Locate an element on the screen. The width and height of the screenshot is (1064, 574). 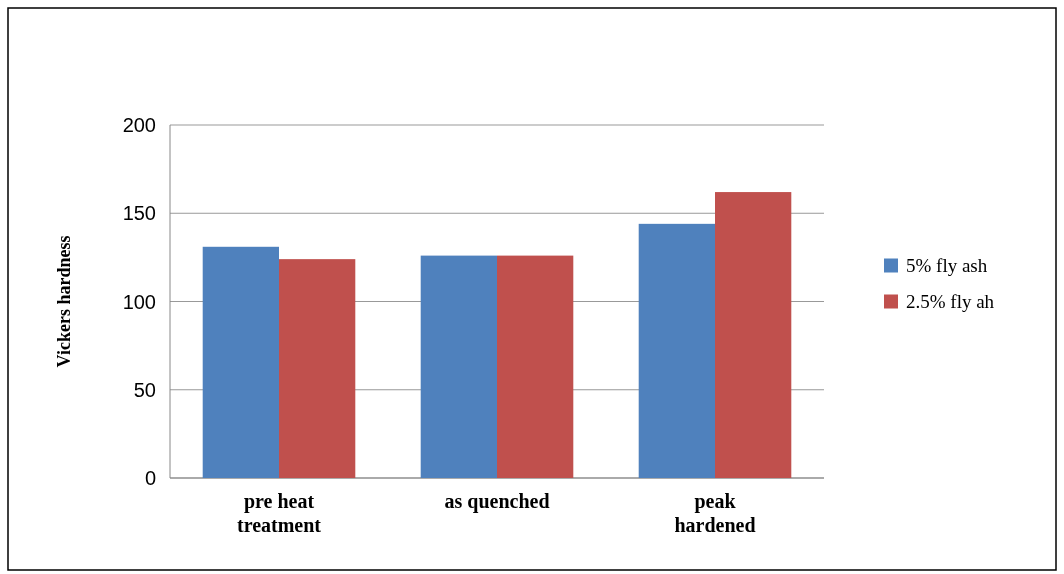
y-tick-label: 50 is located at coordinates (144, 389).